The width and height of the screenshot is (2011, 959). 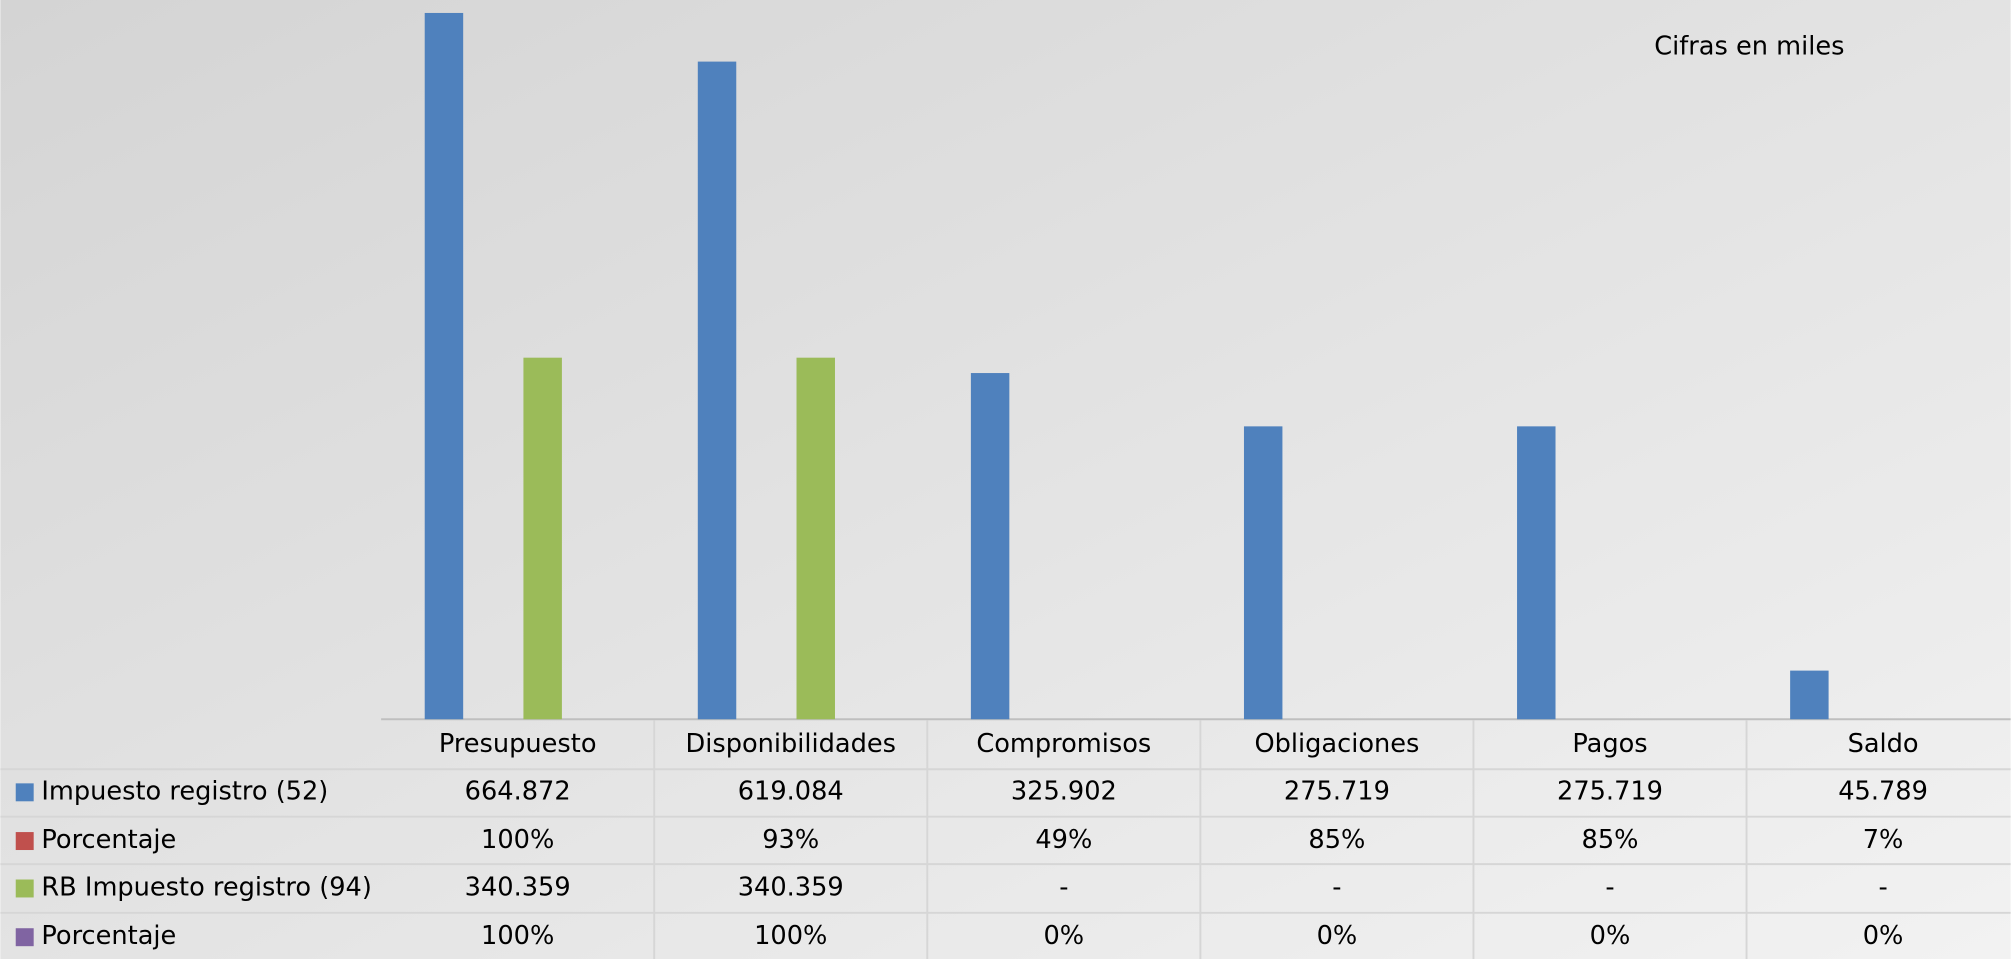 I want to click on table-cell: 93%, so click(x=790, y=840).